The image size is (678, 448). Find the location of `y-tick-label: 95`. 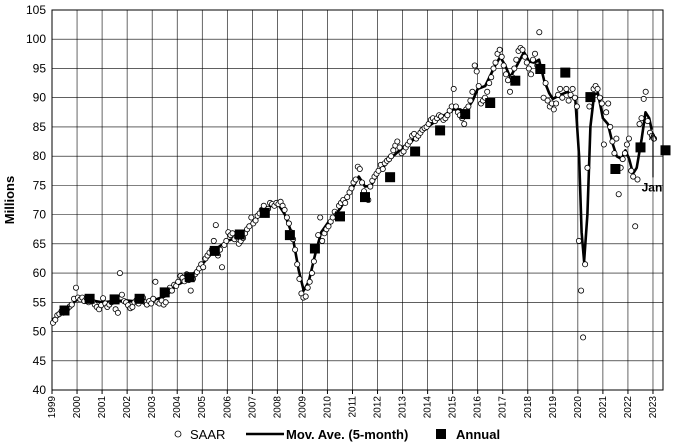

y-tick-label: 95 is located at coordinates (40, 68).